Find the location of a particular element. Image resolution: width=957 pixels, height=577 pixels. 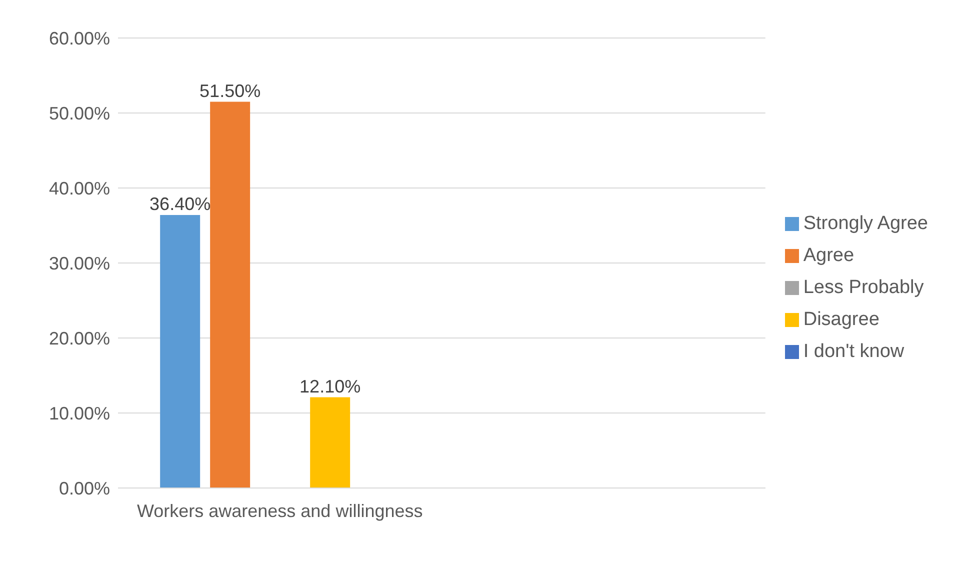

y-tick-label: 60.00% is located at coordinates (79, 38).